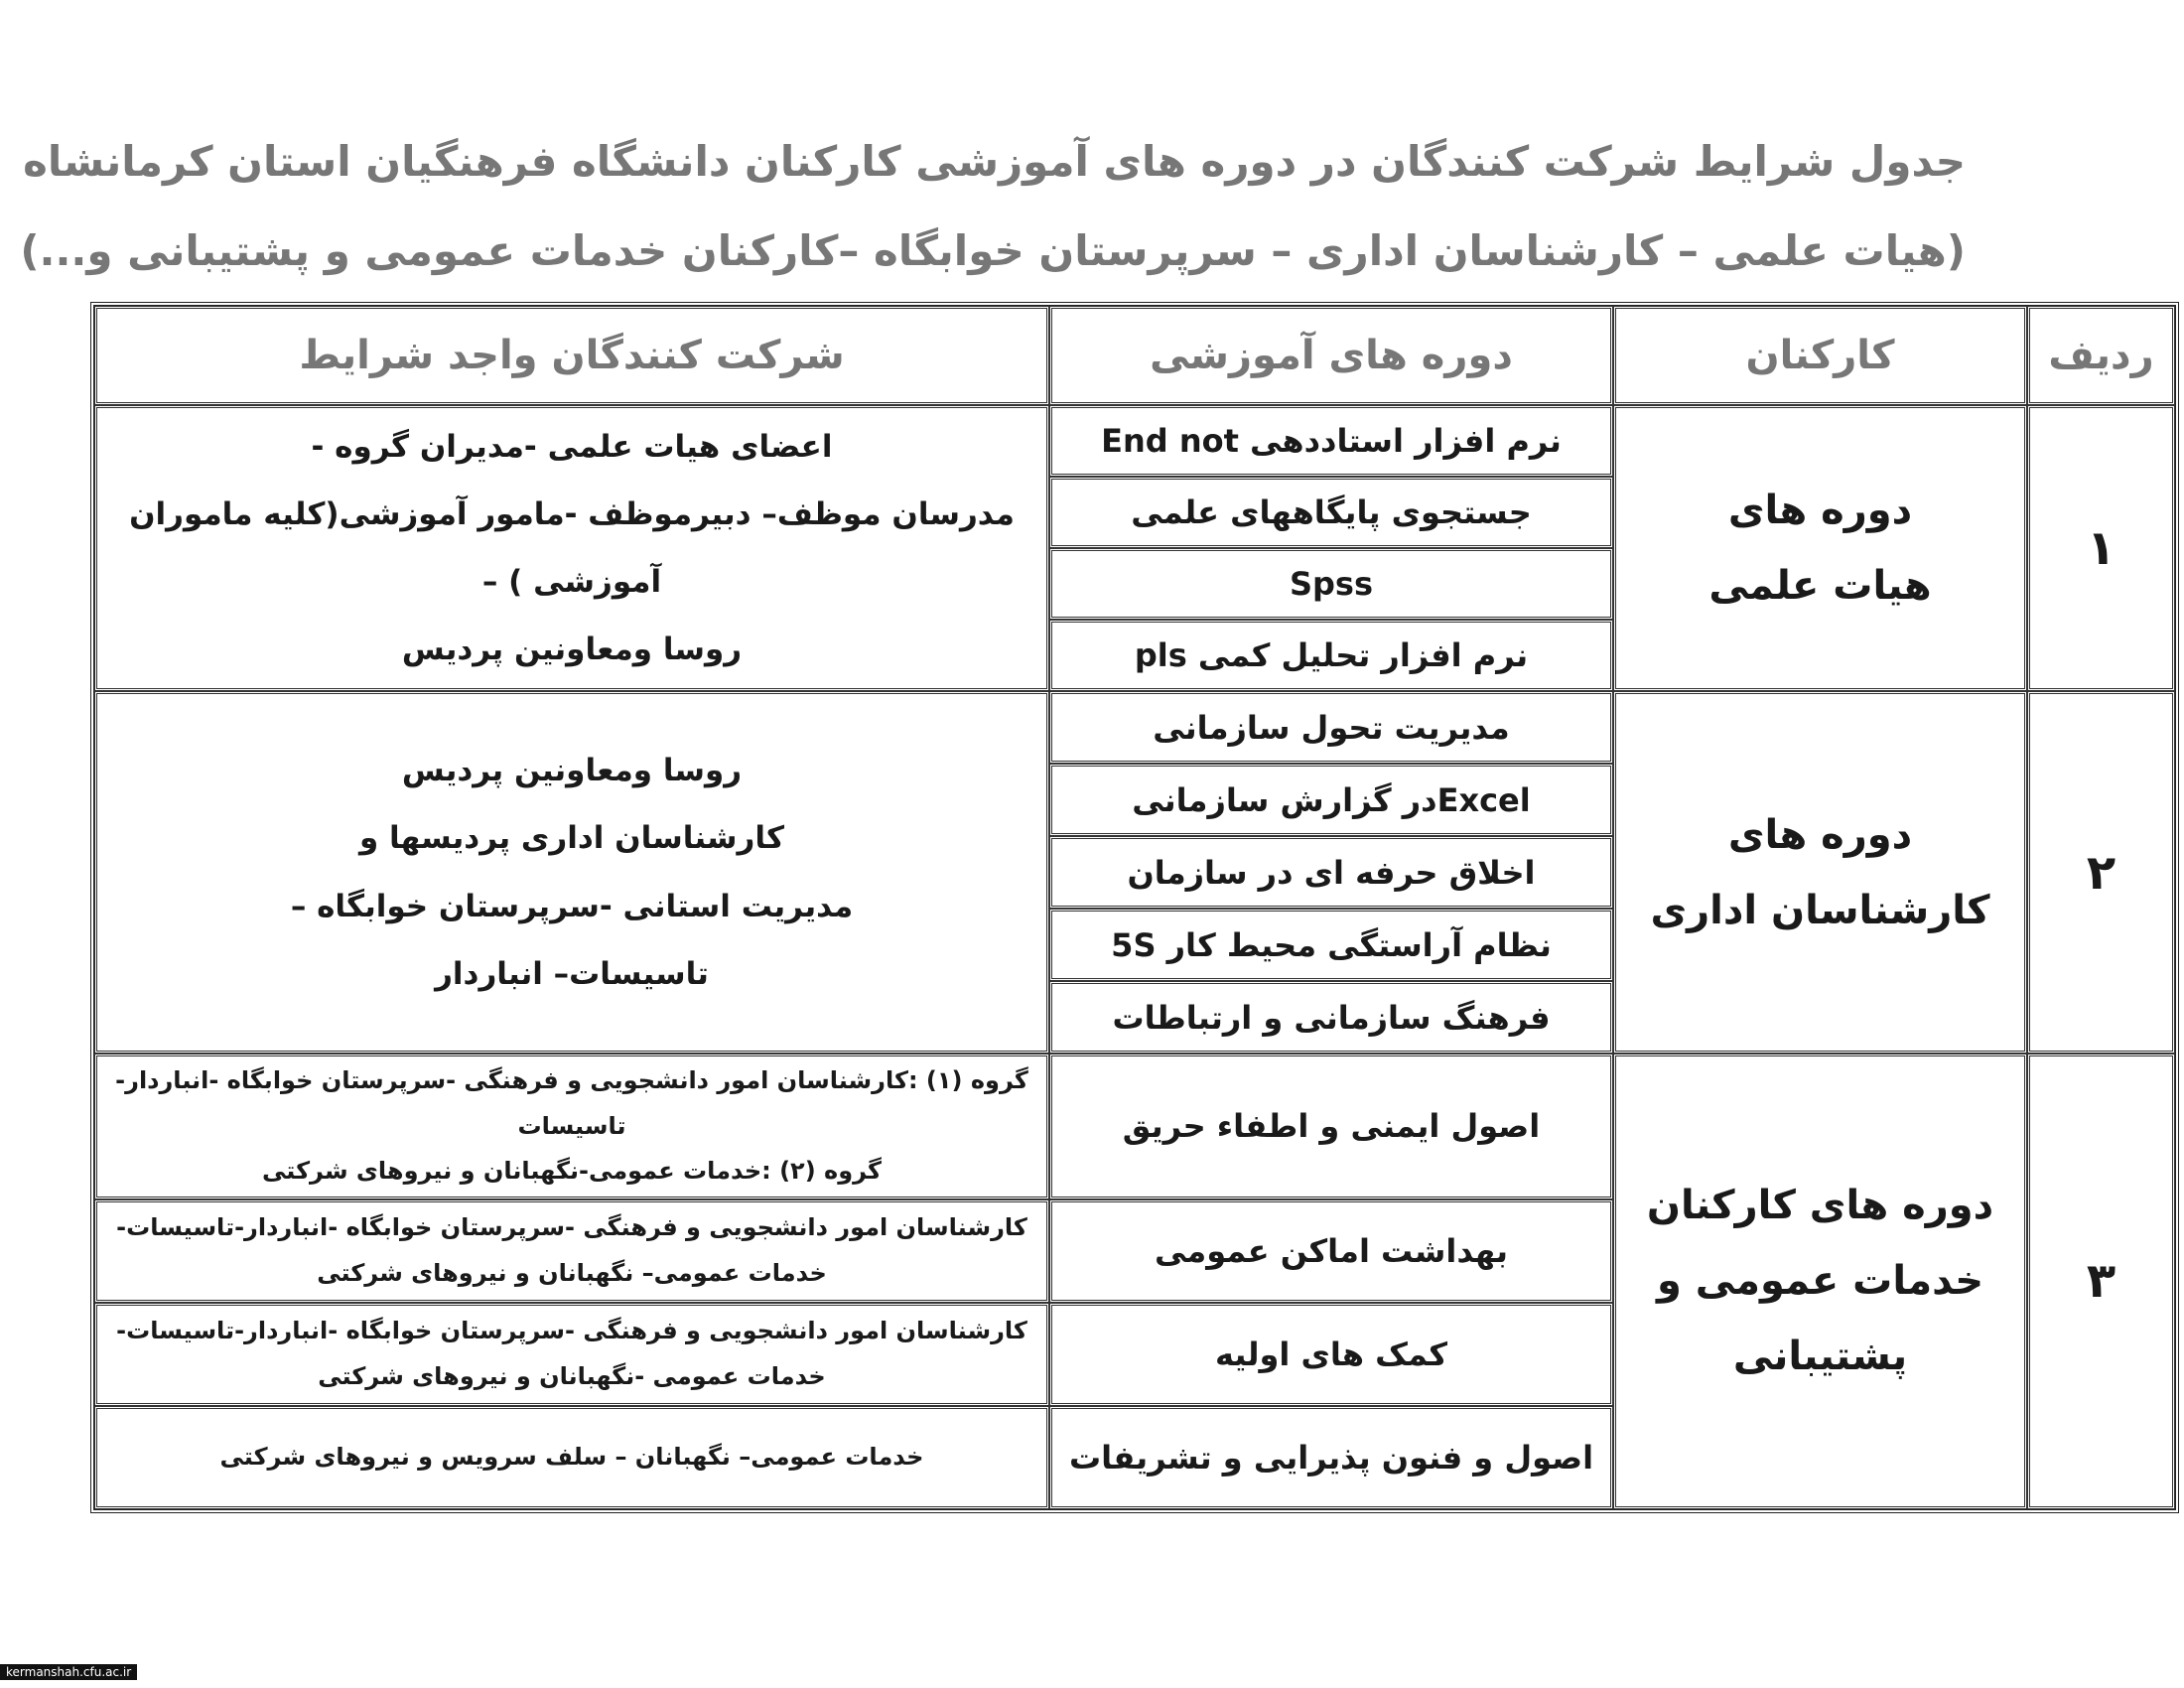 Image resolution: width=2184 pixels, height=1688 pixels. Describe the element at coordinates (1820, 586) in the screenshot. I see `text-line: هیات علمی` at that location.